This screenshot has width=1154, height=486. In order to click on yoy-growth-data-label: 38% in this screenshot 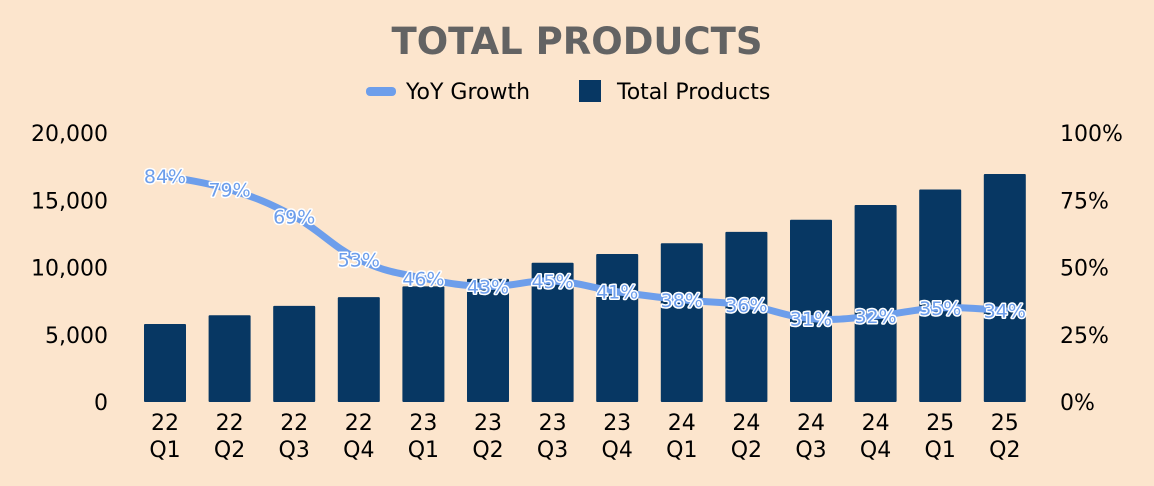, I will do `click(682, 301)`.